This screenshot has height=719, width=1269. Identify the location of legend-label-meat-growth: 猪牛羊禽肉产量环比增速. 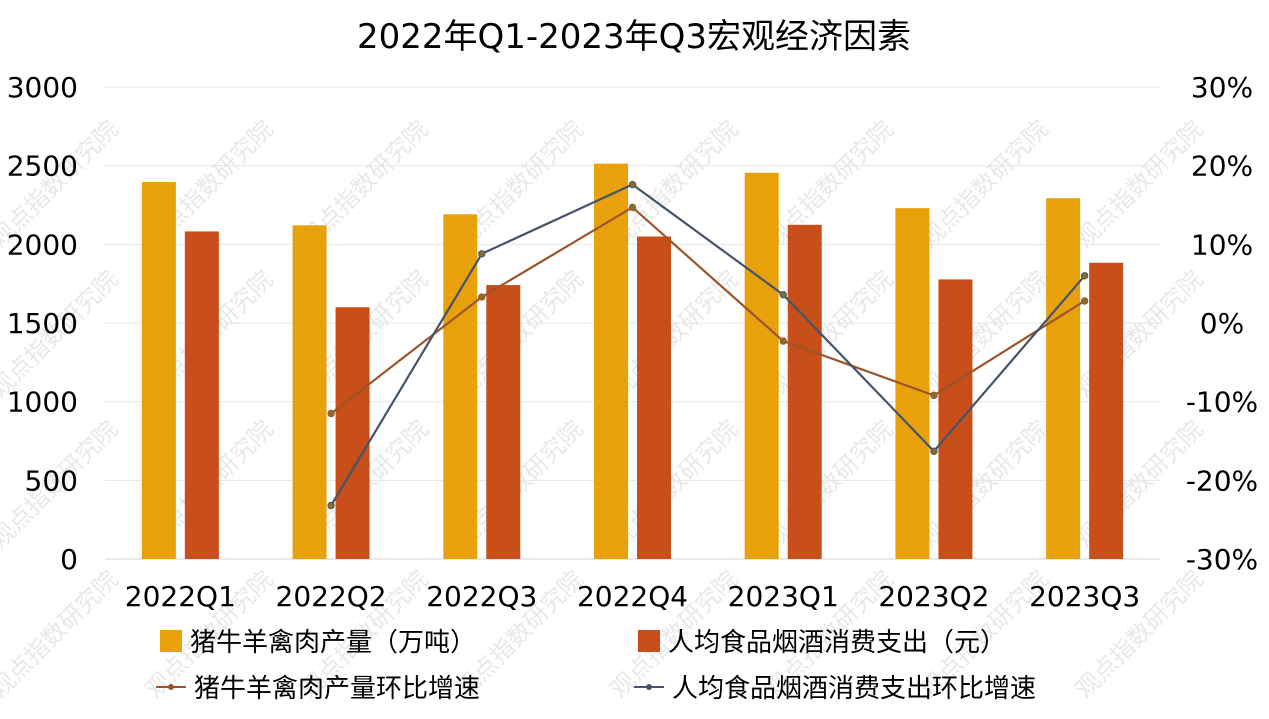
(337, 689).